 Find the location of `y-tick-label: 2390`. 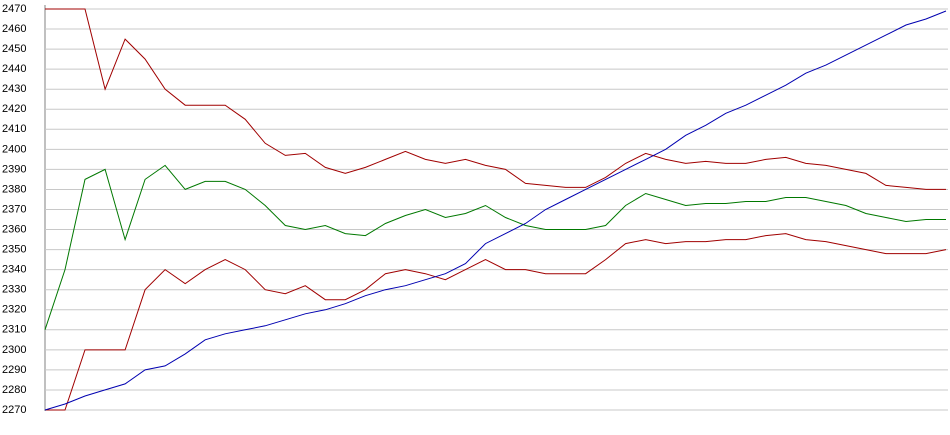

y-tick-label: 2390 is located at coordinates (14, 169).